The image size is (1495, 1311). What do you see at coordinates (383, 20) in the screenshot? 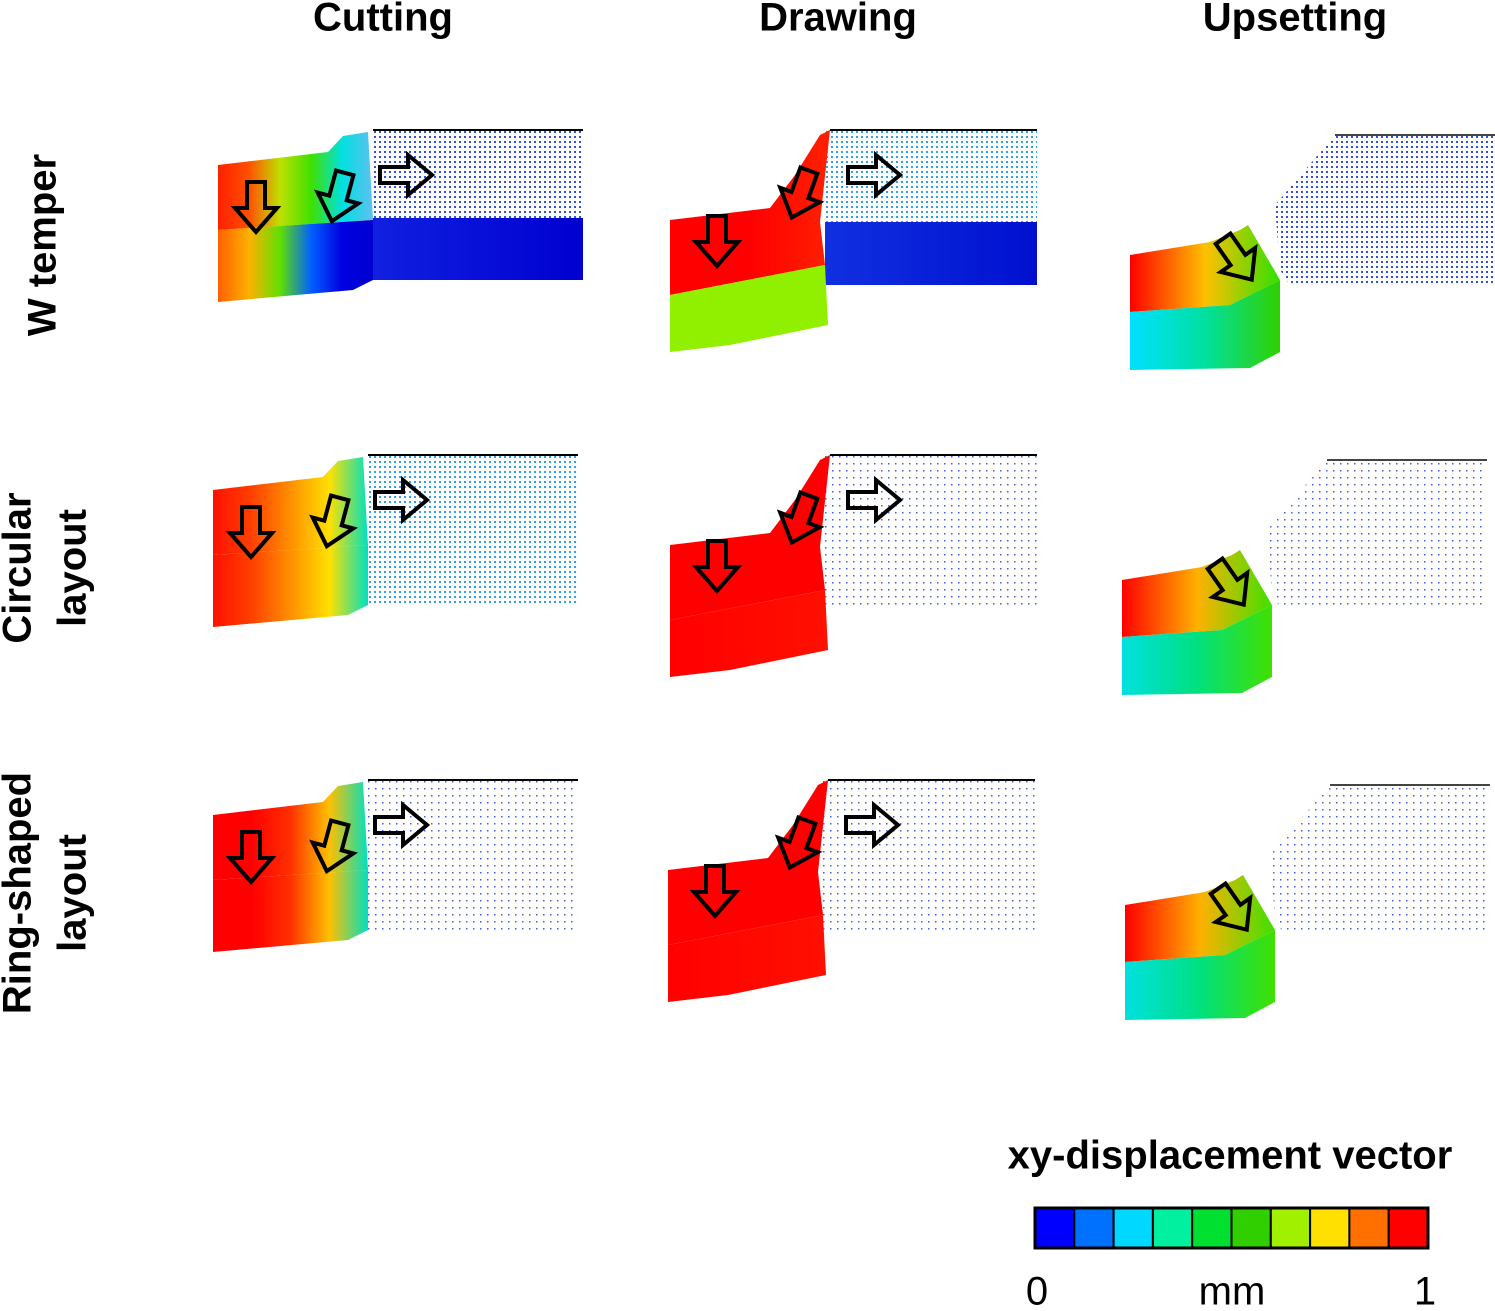
I see `column-title: Cutting` at bounding box center [383, 20].